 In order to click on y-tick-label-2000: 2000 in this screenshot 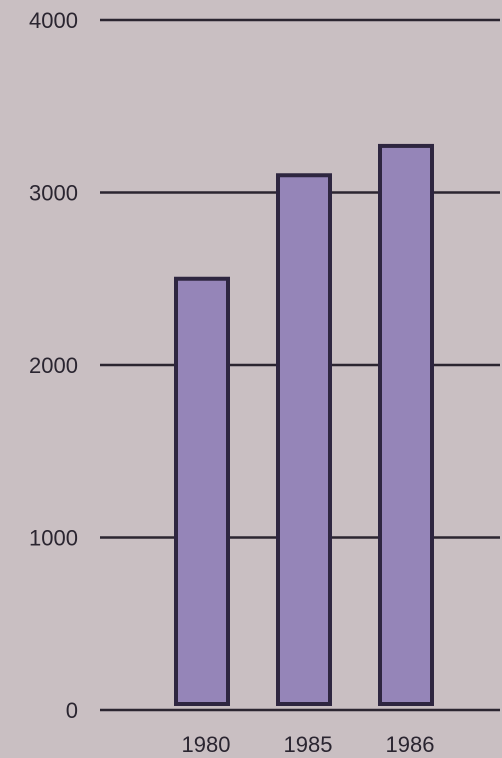, I will do `click(53, 365)`.